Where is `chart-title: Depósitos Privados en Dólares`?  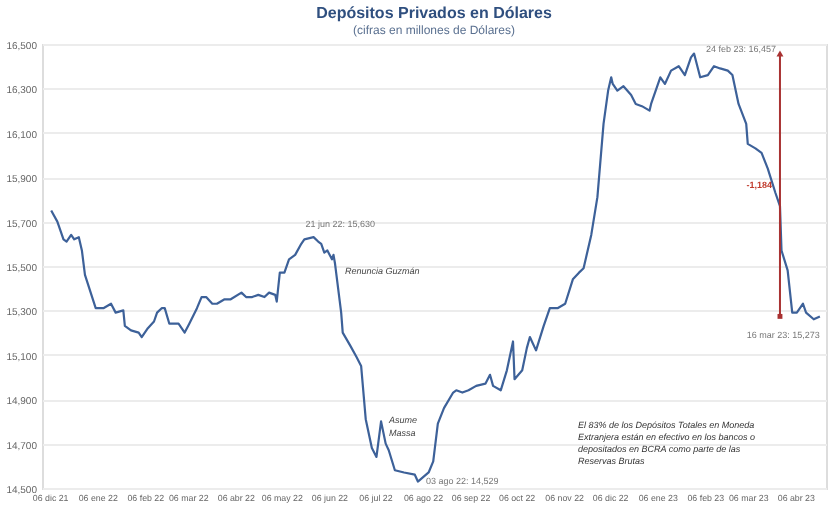 chart-title: Depósitos Privados en Dólares is located at coordinates (434, 13).